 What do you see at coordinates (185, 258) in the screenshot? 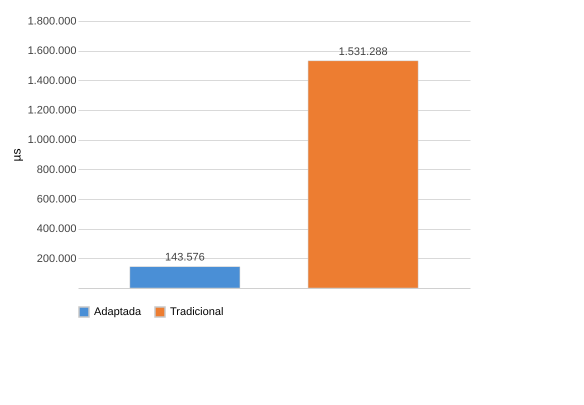
I see `data-label: 143.576` at bounding box center [185, 258].